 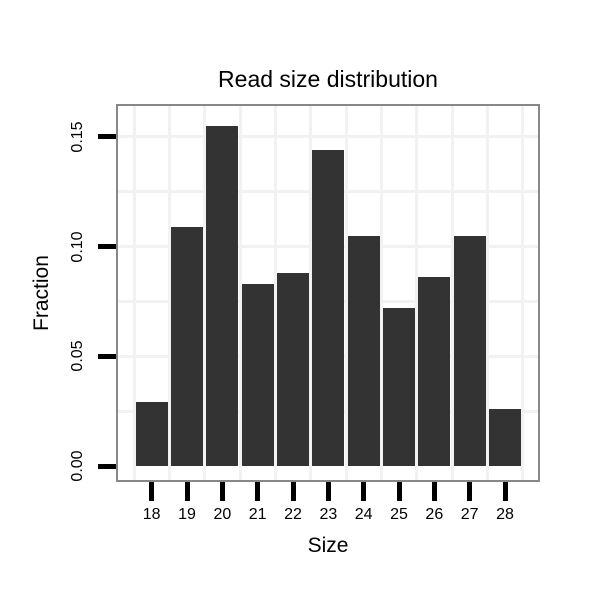 What do you see at coordinates (328, 514) in the screenshot?
I see `x-tick-label: 23` at bounding box center [328, 514].